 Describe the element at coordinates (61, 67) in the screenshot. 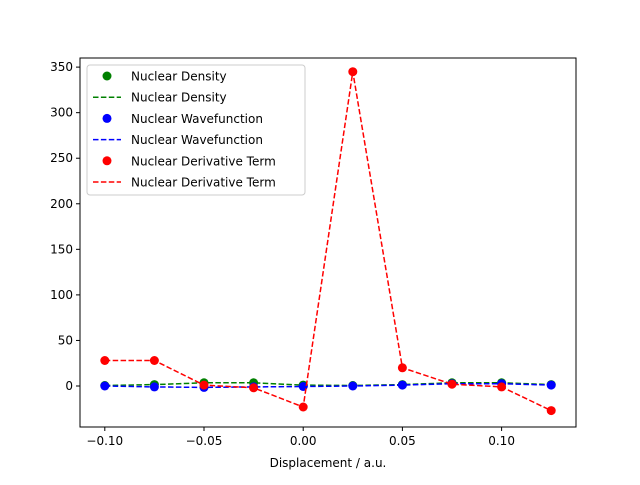

I see `y-tick-label: 350` at that location.